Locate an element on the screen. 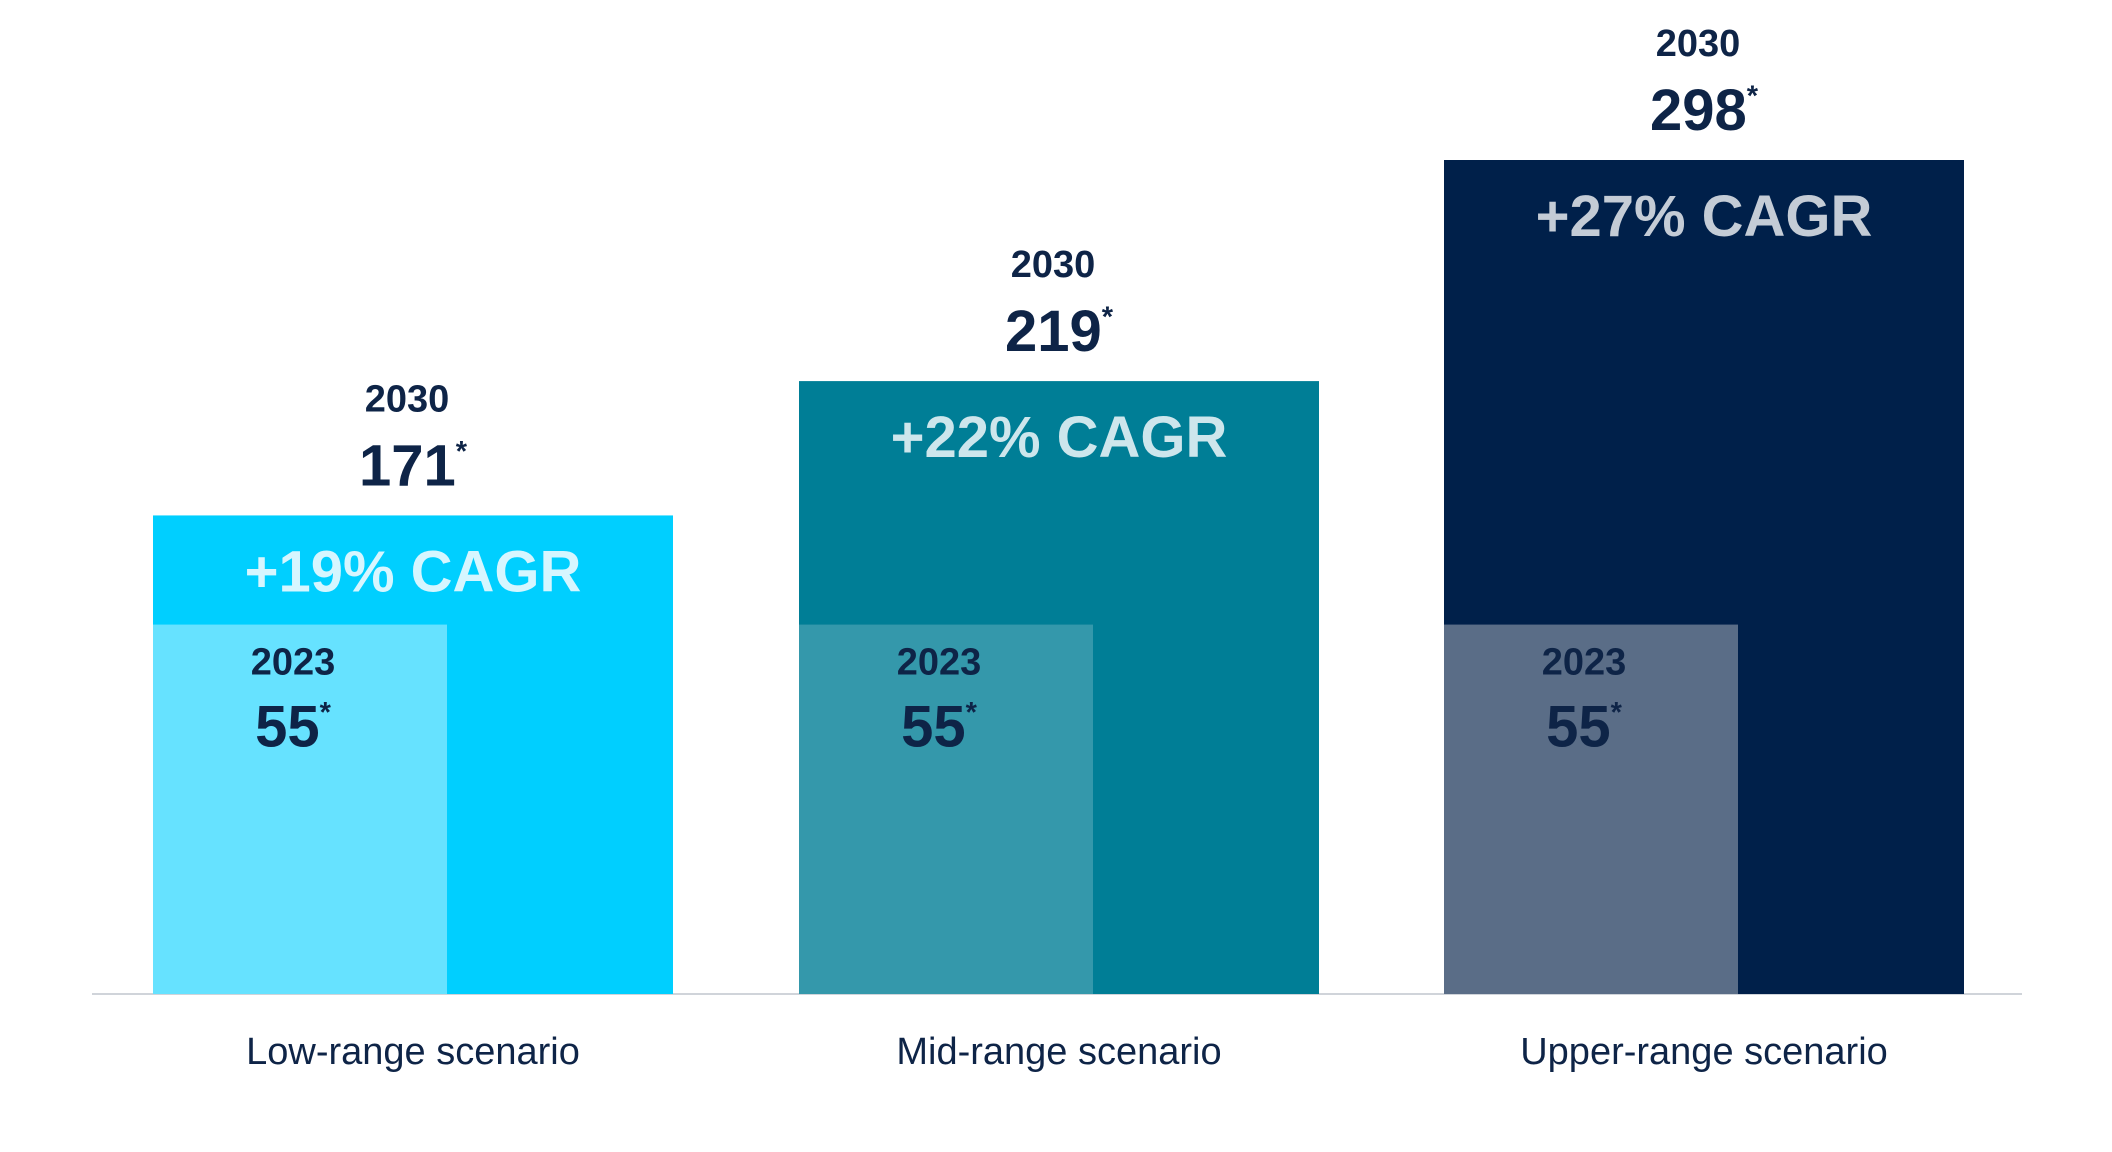 This screenshot has height=1152, width=2112. year-label-2023-3: 2023 is located at coordinates (1584, 663).